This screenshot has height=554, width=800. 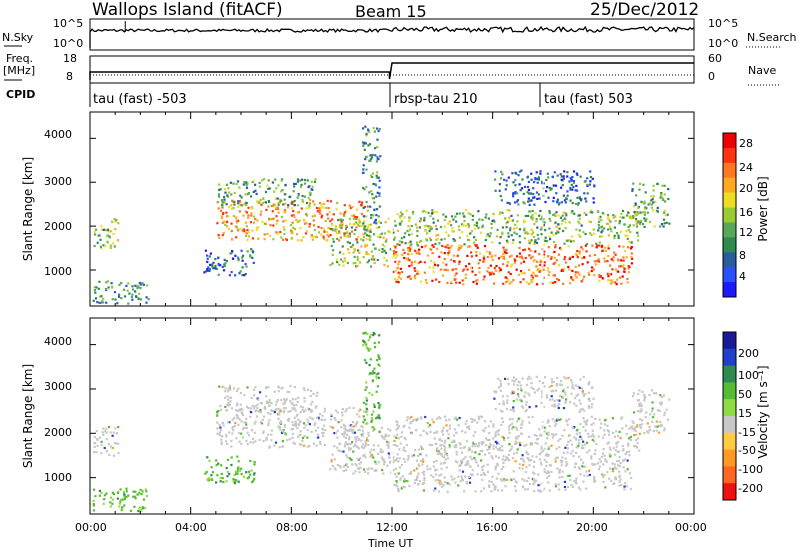 I want to click on station-title: Wallops Island (fitACF), so click(x=187, y=10).